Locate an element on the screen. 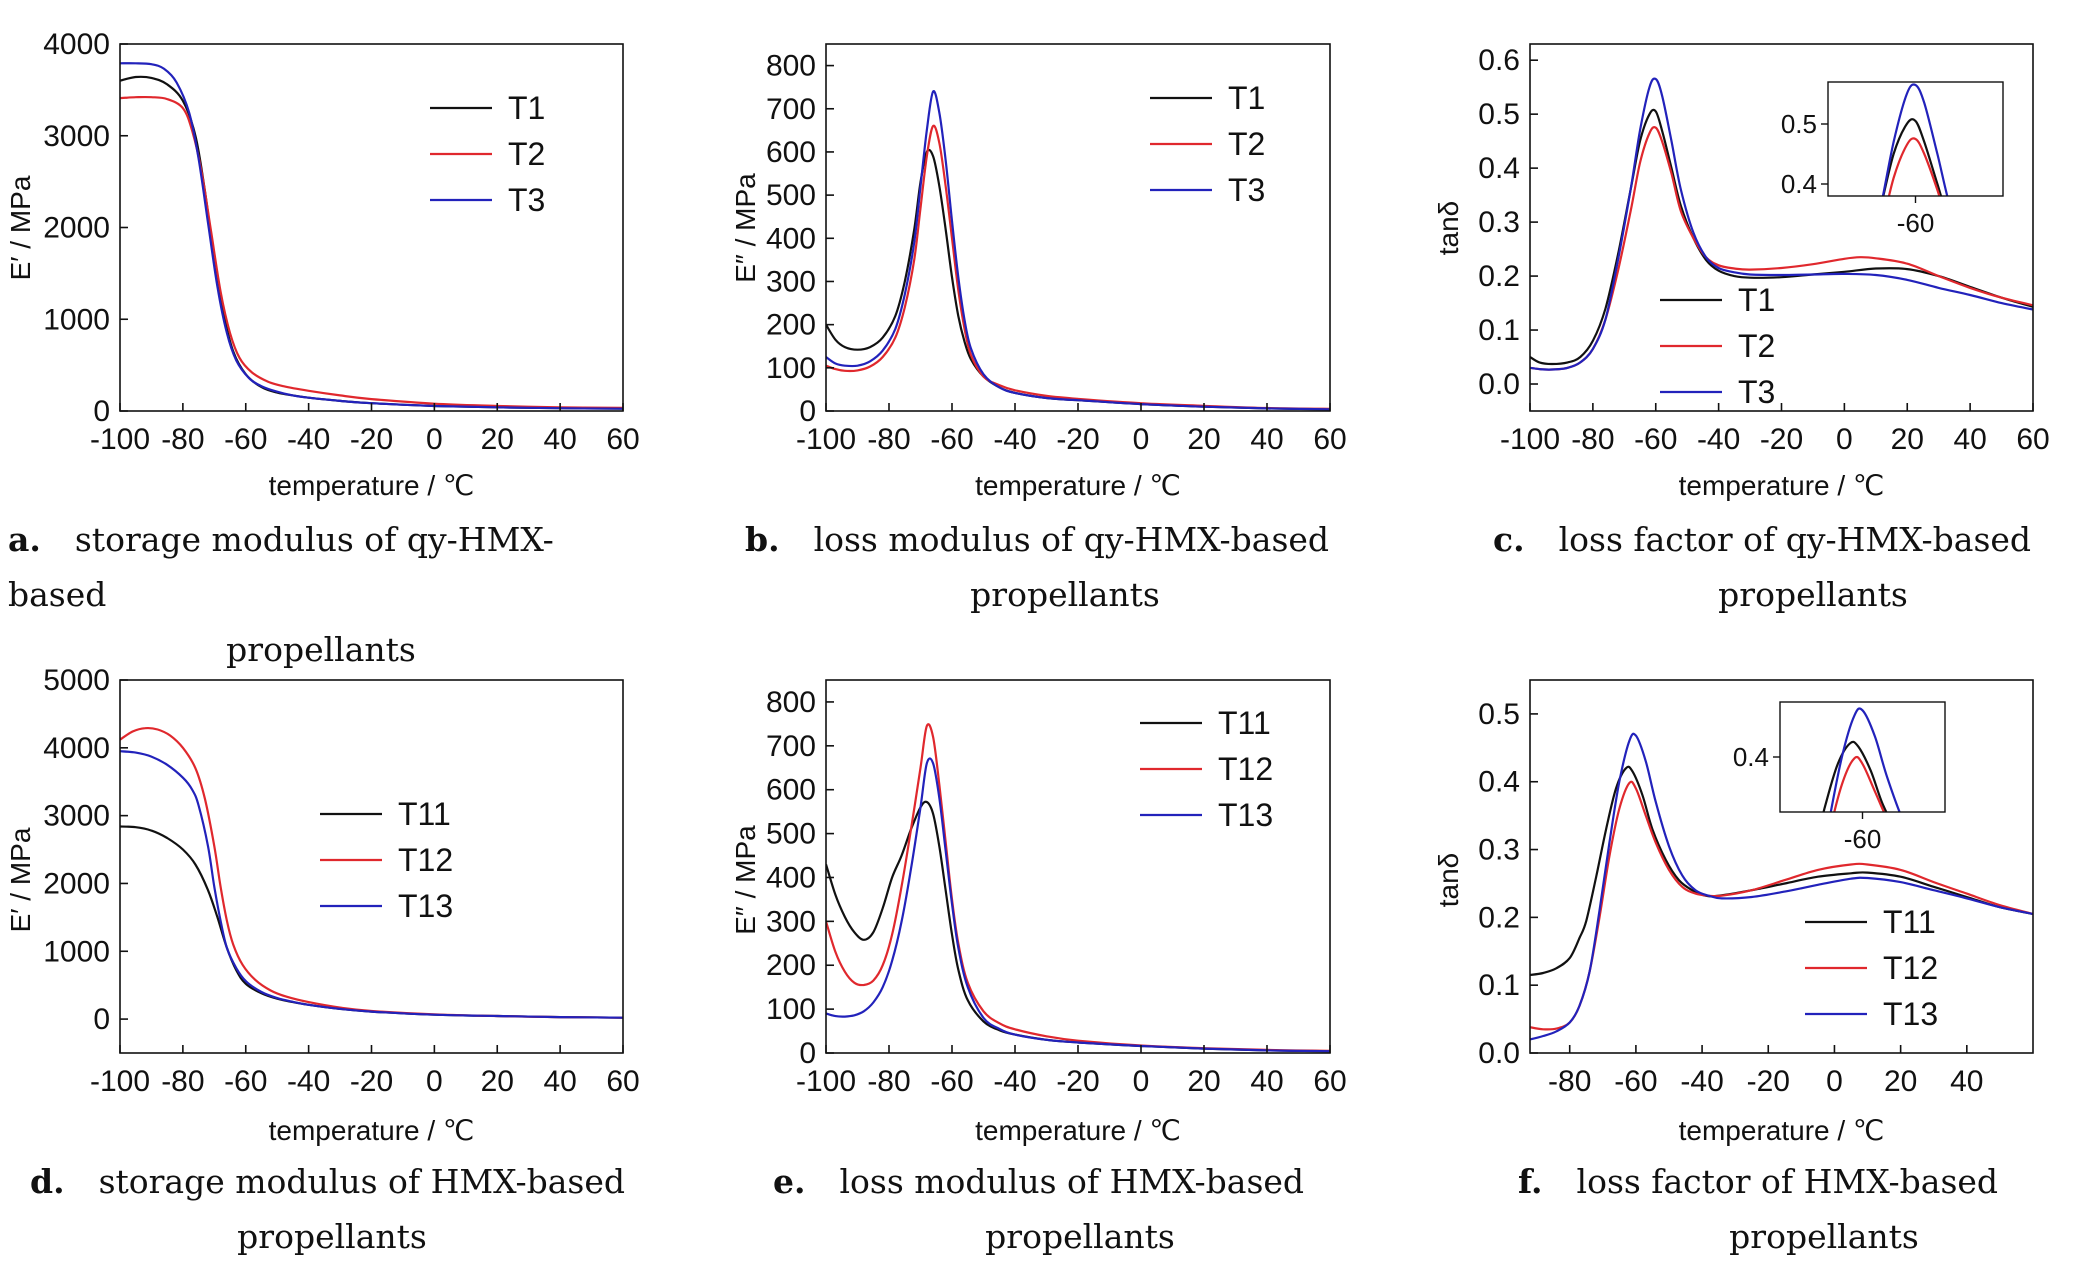 This screenshot has height=1270, width=2079. series-line-T2 is located at coordinates (1078, 267).